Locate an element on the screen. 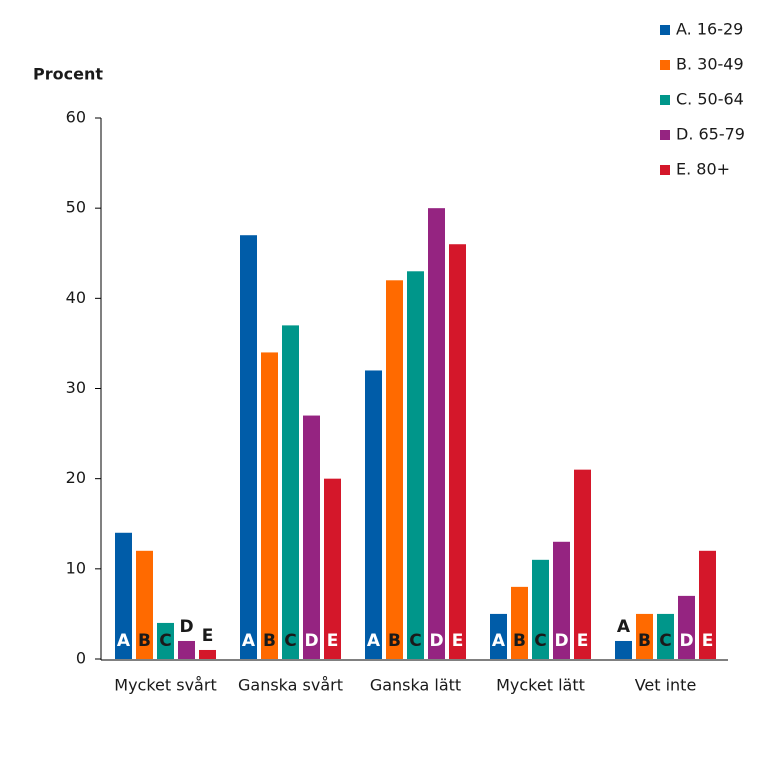  legend-label: E. 80+ is located at coordinates (703, 169).